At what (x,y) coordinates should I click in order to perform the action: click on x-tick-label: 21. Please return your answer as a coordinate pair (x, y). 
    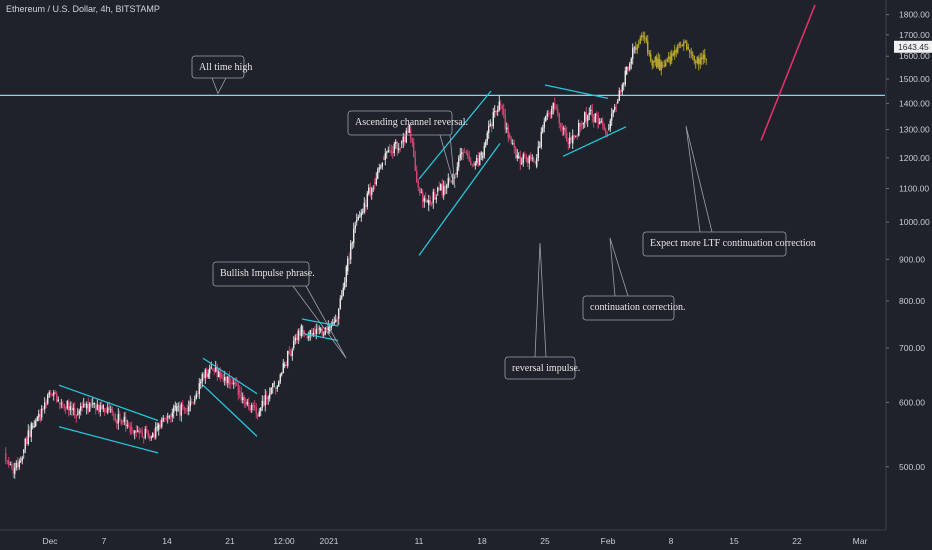
    Looking at the image, I should click on (230, 541).